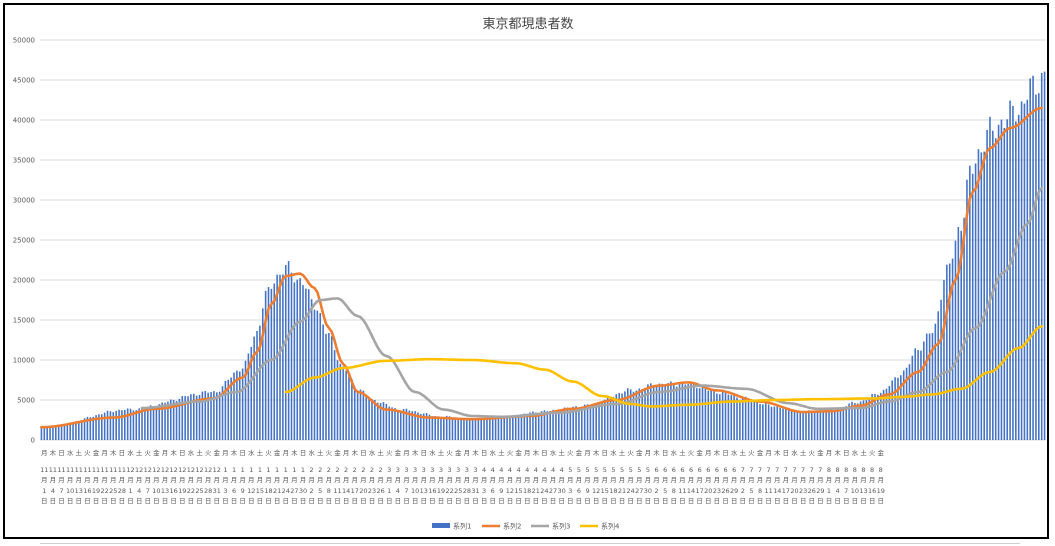  Describe the element at coordinates (725, 491) in the screenshot. I see `x-tick-day: 26` at that location.